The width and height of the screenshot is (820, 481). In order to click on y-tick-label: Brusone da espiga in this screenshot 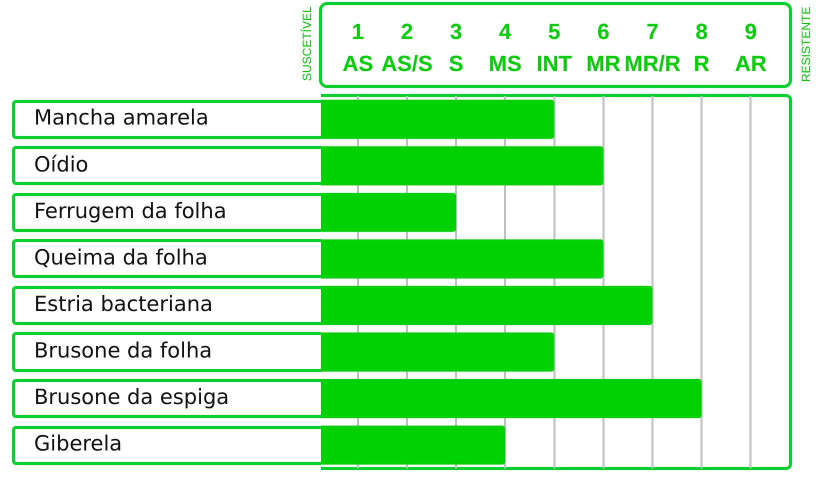, I will do `click(132, 397)`.